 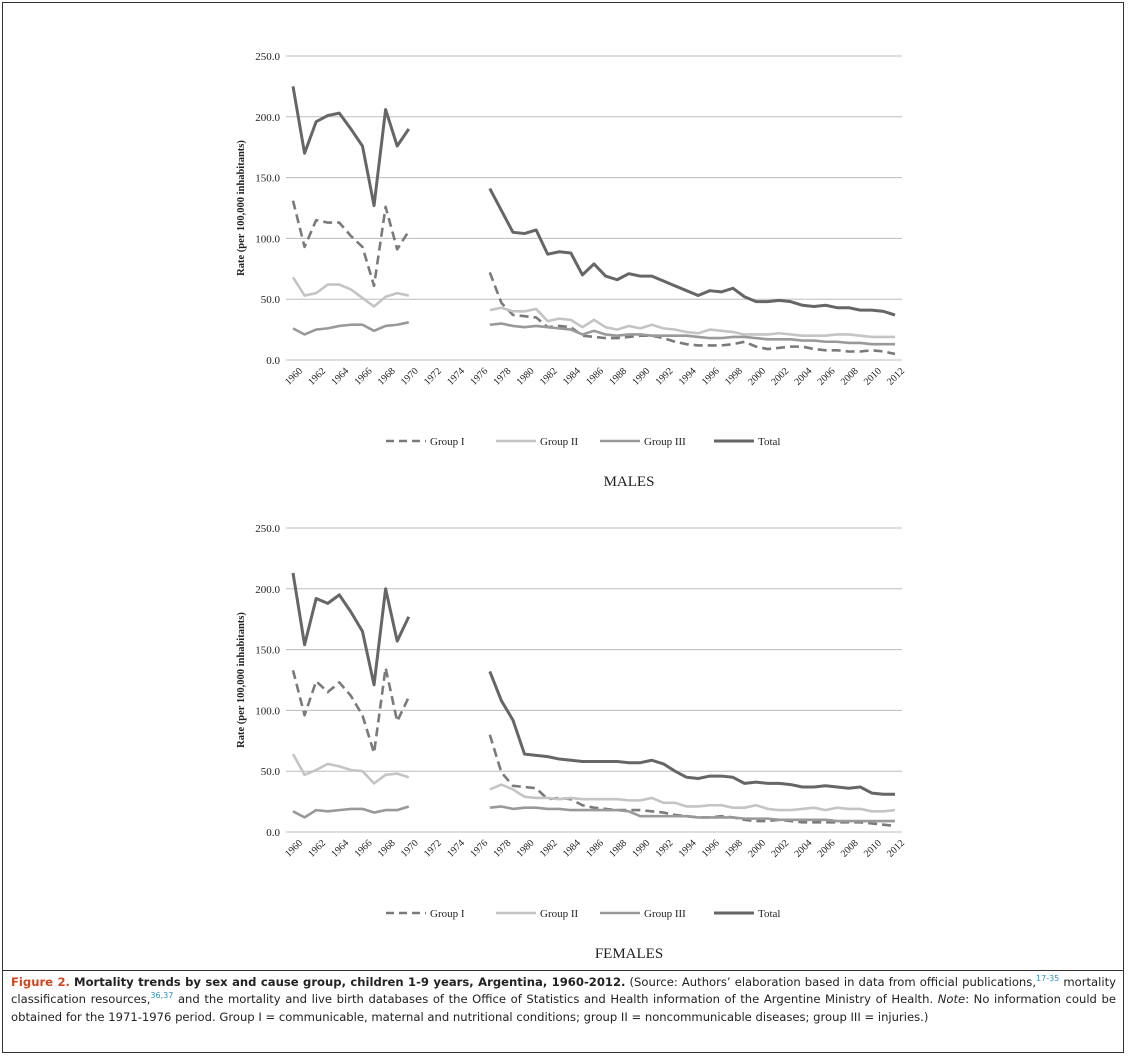 What do you see at coordinates (410, 849) in the screenshot?
I see `x-tick-label: 1970` at bounding box center [410, 849].